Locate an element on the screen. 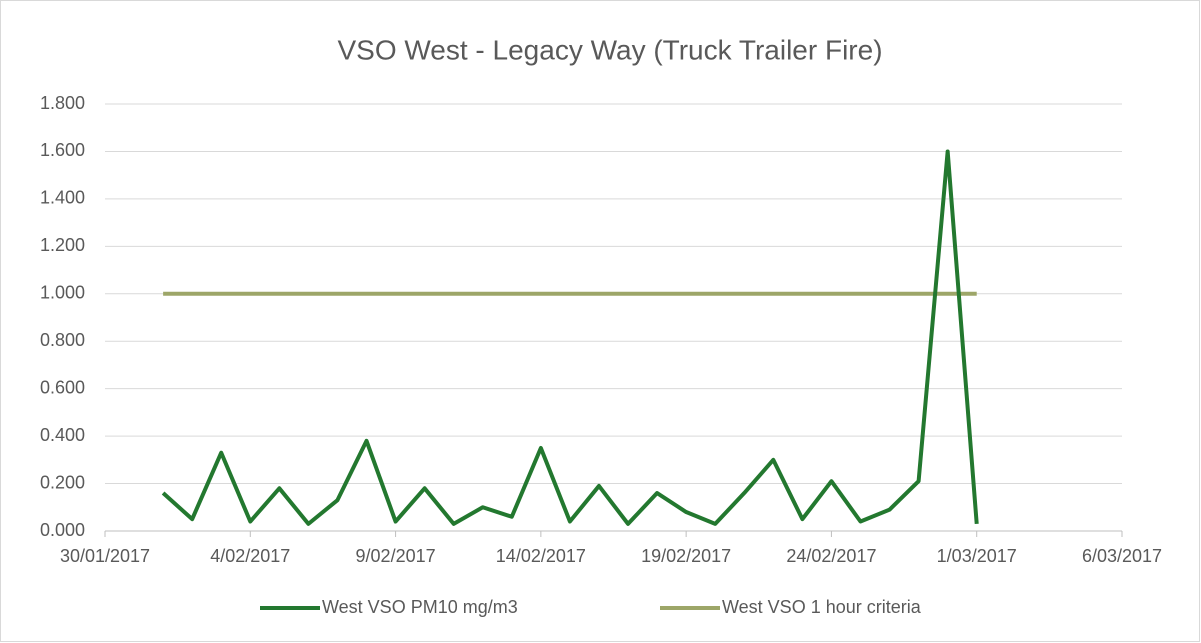  legend-label: West VSO PM10 mg/m3 is located at coordinates (420, 607).